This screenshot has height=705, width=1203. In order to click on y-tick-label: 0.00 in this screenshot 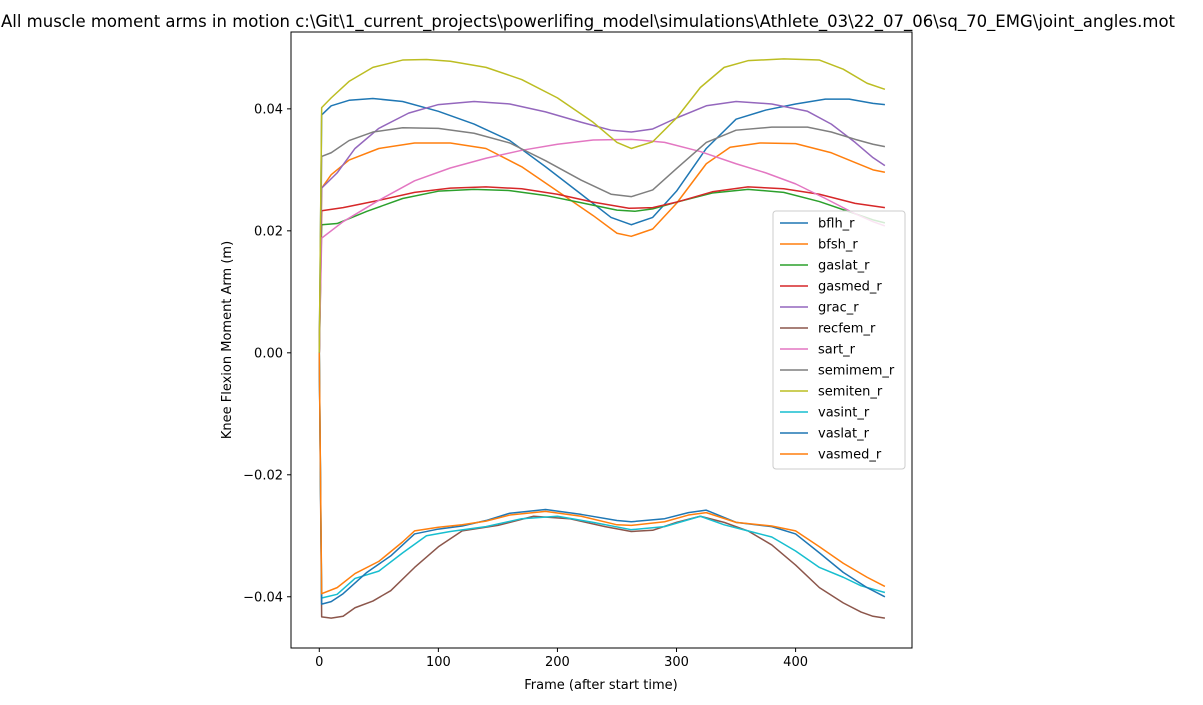, I will do `click(268, 353)`.